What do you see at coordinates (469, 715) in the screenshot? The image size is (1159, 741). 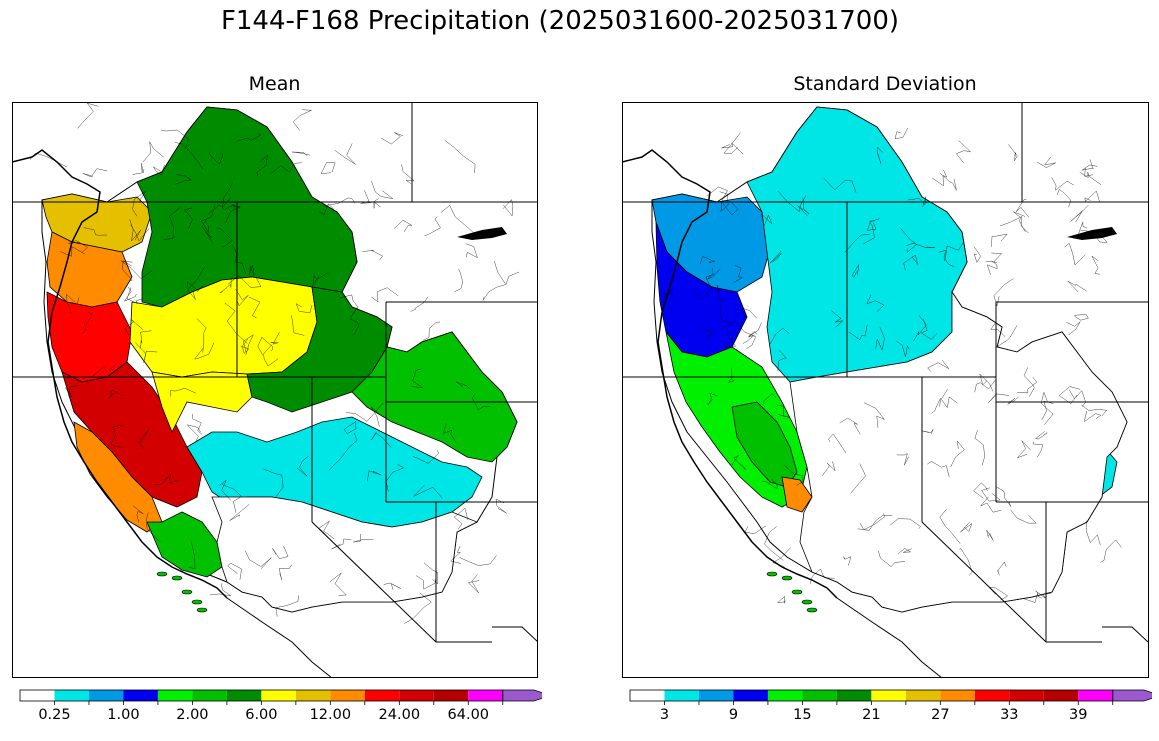 I see `colorbar-tick-label: 64.00` at bounding box center [469, 715].